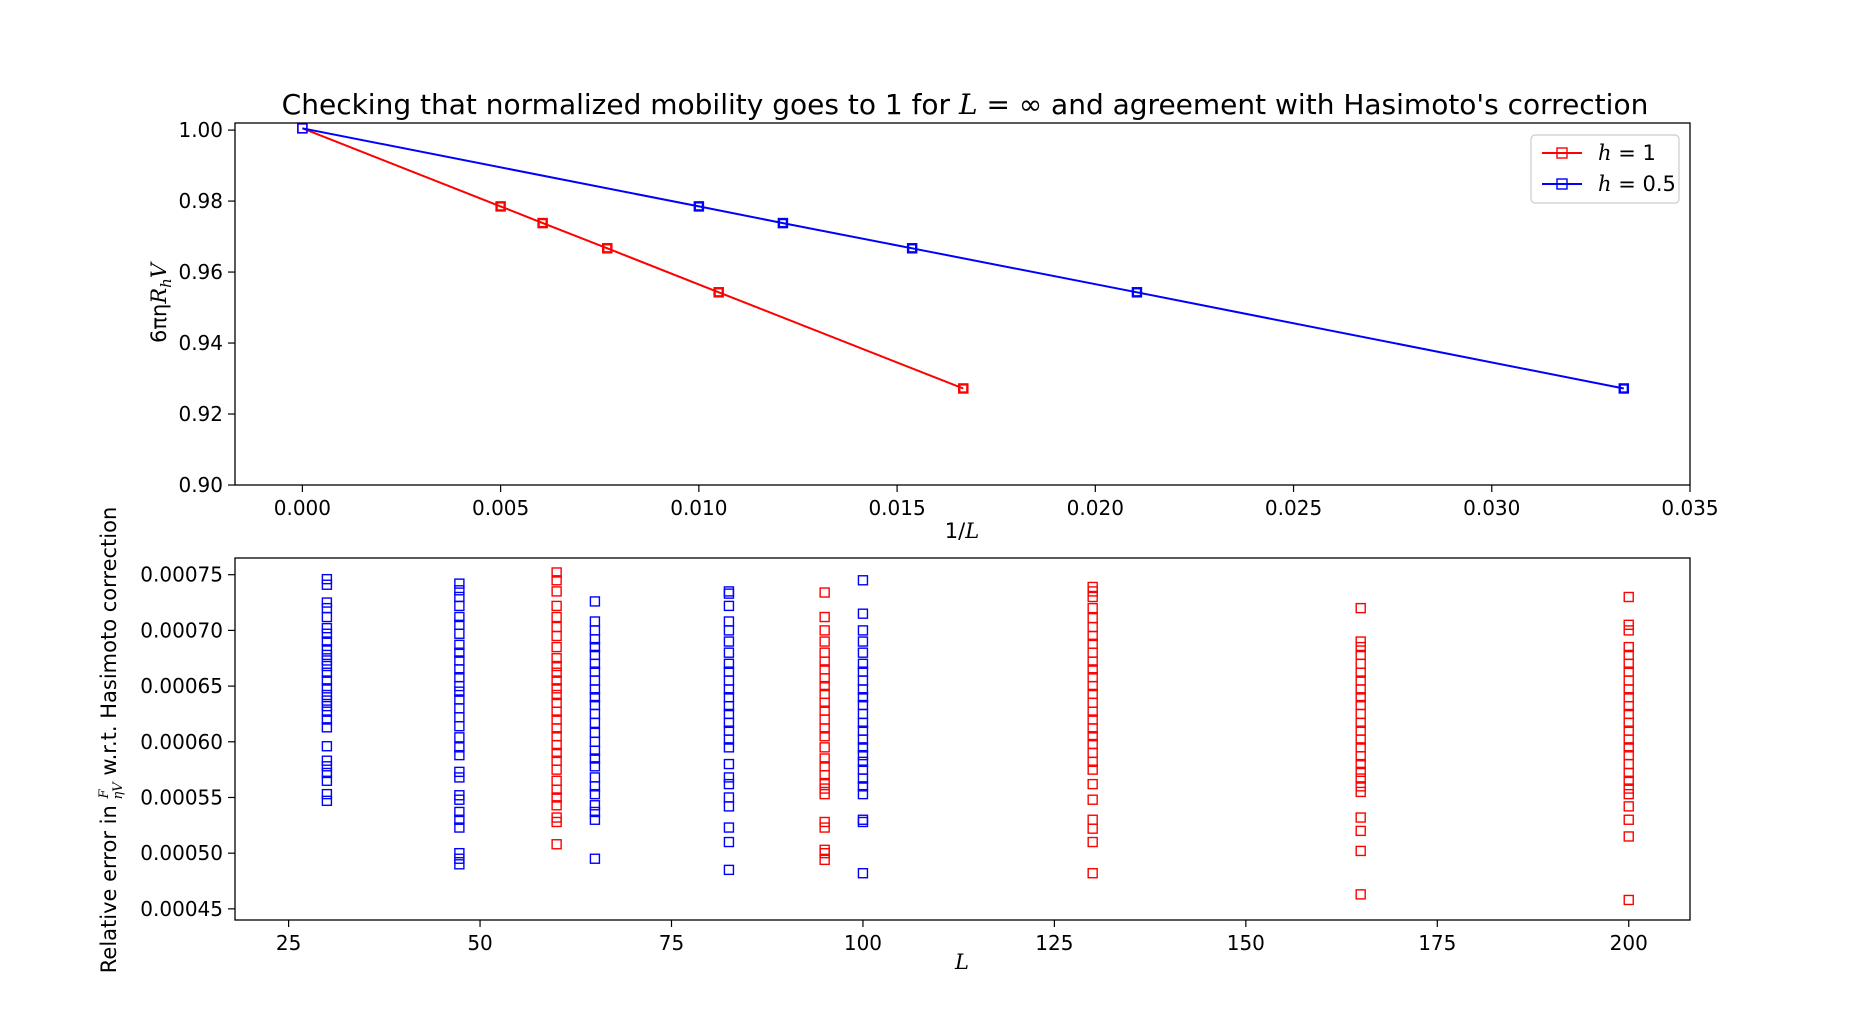  What do you see at coordinates (863, 943) in the screenshot?
I see `x-tick-label: 100` at bounding box center [863, 943].